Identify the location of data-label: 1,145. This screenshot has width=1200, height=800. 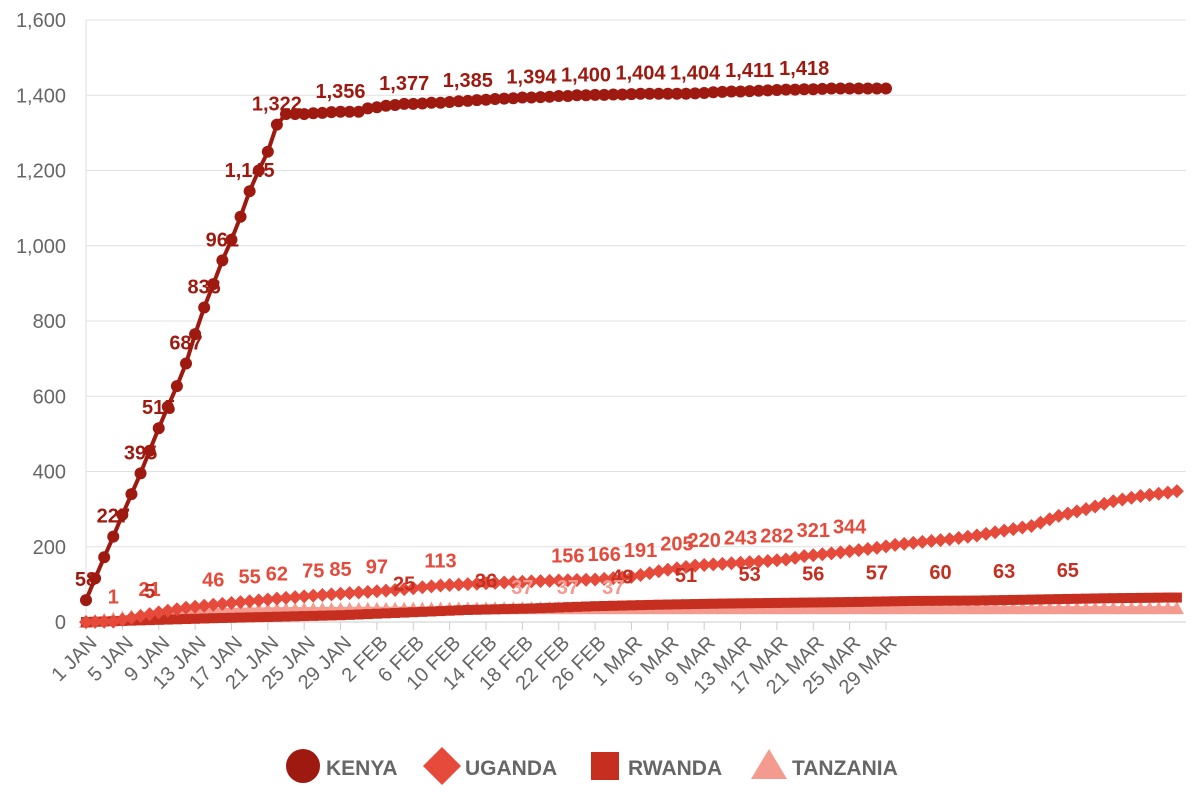
(250, 171).